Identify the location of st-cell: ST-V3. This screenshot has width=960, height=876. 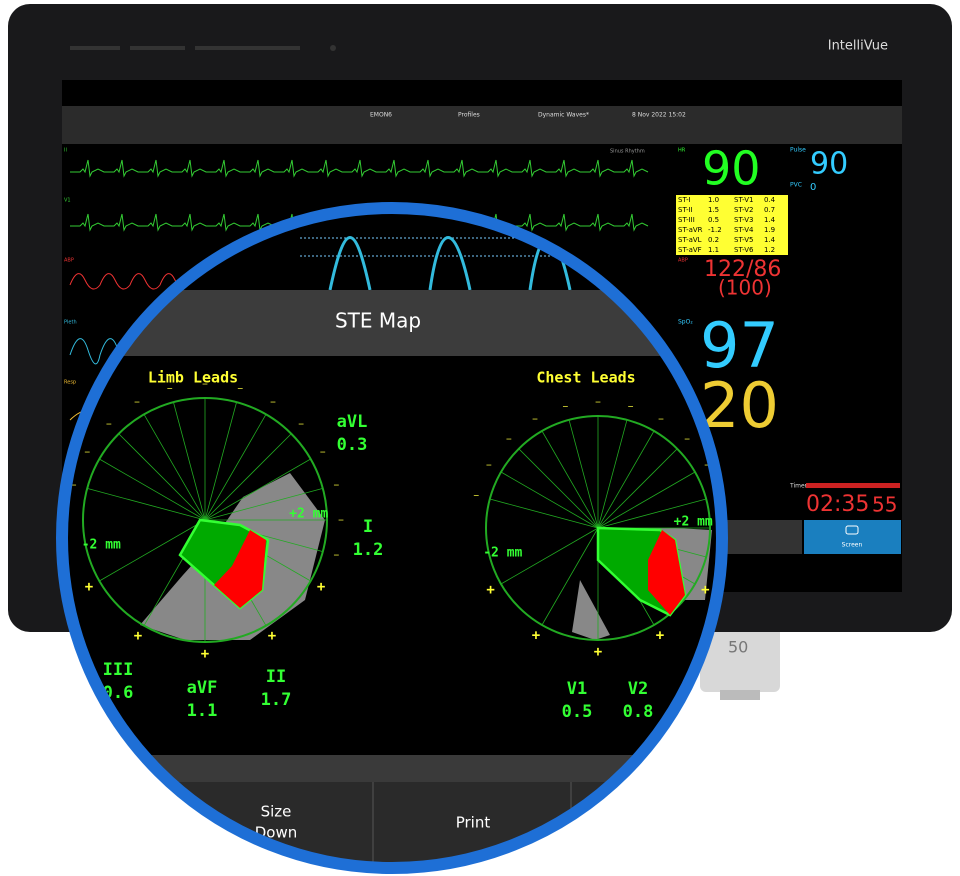
(743, 220).